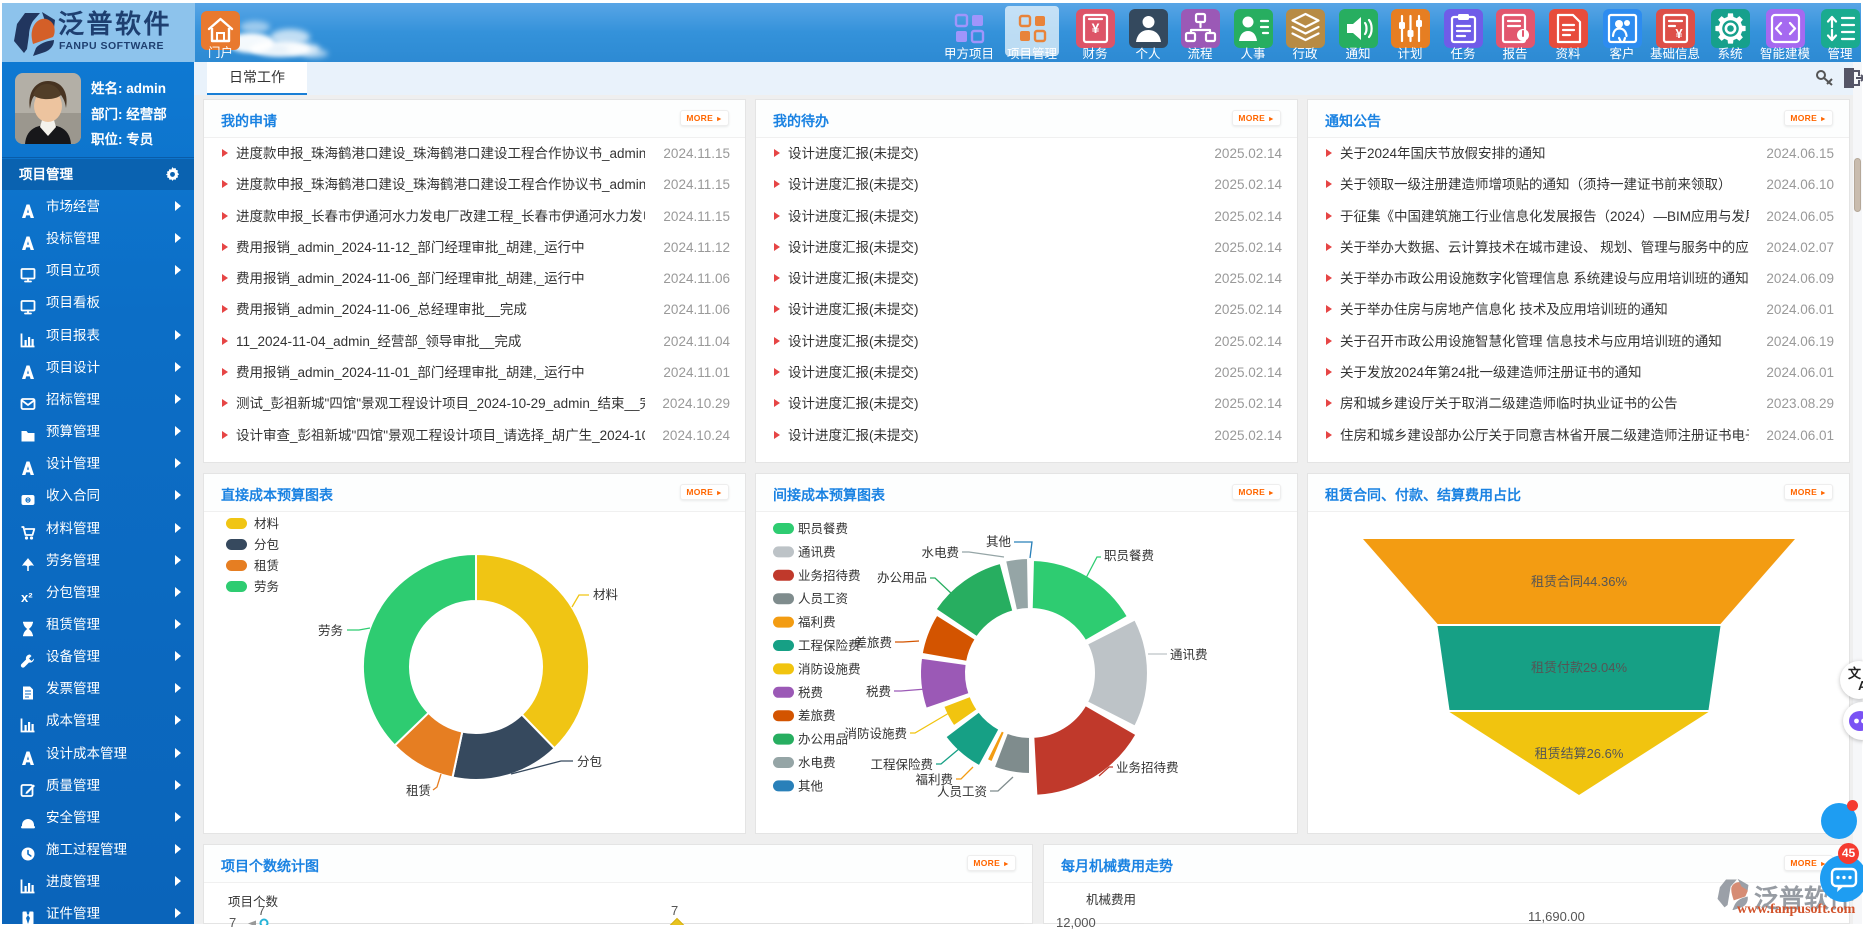 This screenshot has width=1863, height=938. Describe the element at coordinates (1579, 581) in the screenshot. I see `svg-text: 租赁合同44.36%` at that location.